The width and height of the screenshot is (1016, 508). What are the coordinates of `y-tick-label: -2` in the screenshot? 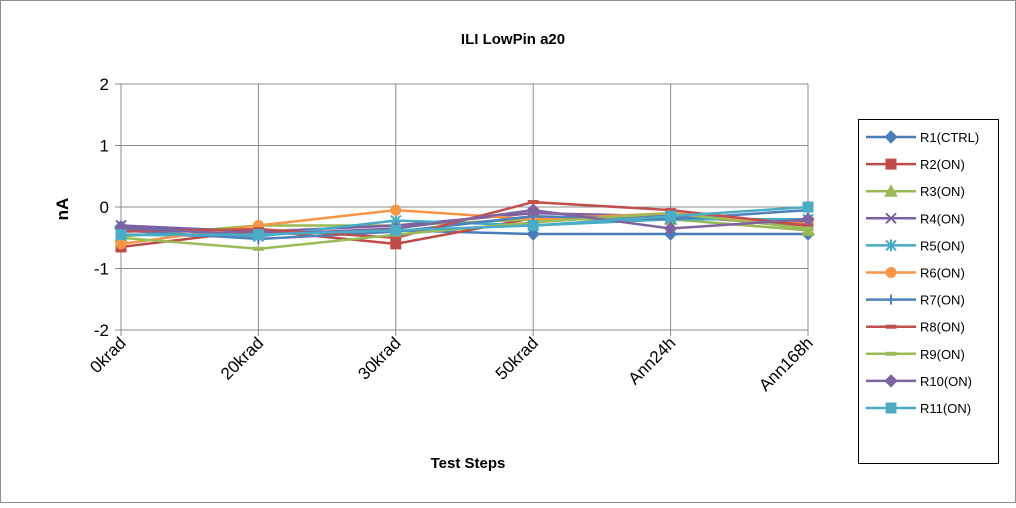 It's located at (101, 330).